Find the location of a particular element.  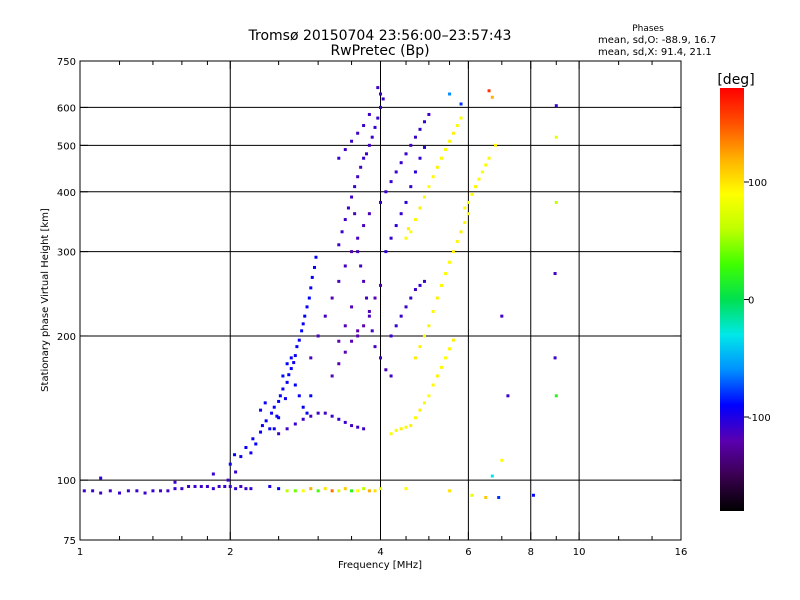

phases-mean-x: mean, sd,X: 91.4, 21.1 is located at coordinates (655, 52).